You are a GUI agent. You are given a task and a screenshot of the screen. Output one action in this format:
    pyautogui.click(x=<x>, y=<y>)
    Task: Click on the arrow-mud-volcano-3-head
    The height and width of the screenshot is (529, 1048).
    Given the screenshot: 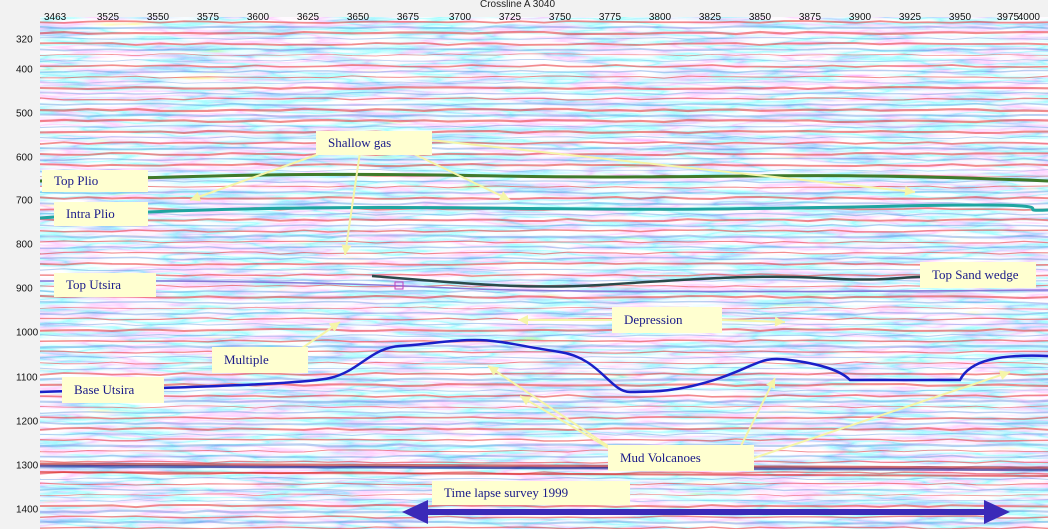 What is the action you would take?
    pyautogui.click(x=770, y=384)
    